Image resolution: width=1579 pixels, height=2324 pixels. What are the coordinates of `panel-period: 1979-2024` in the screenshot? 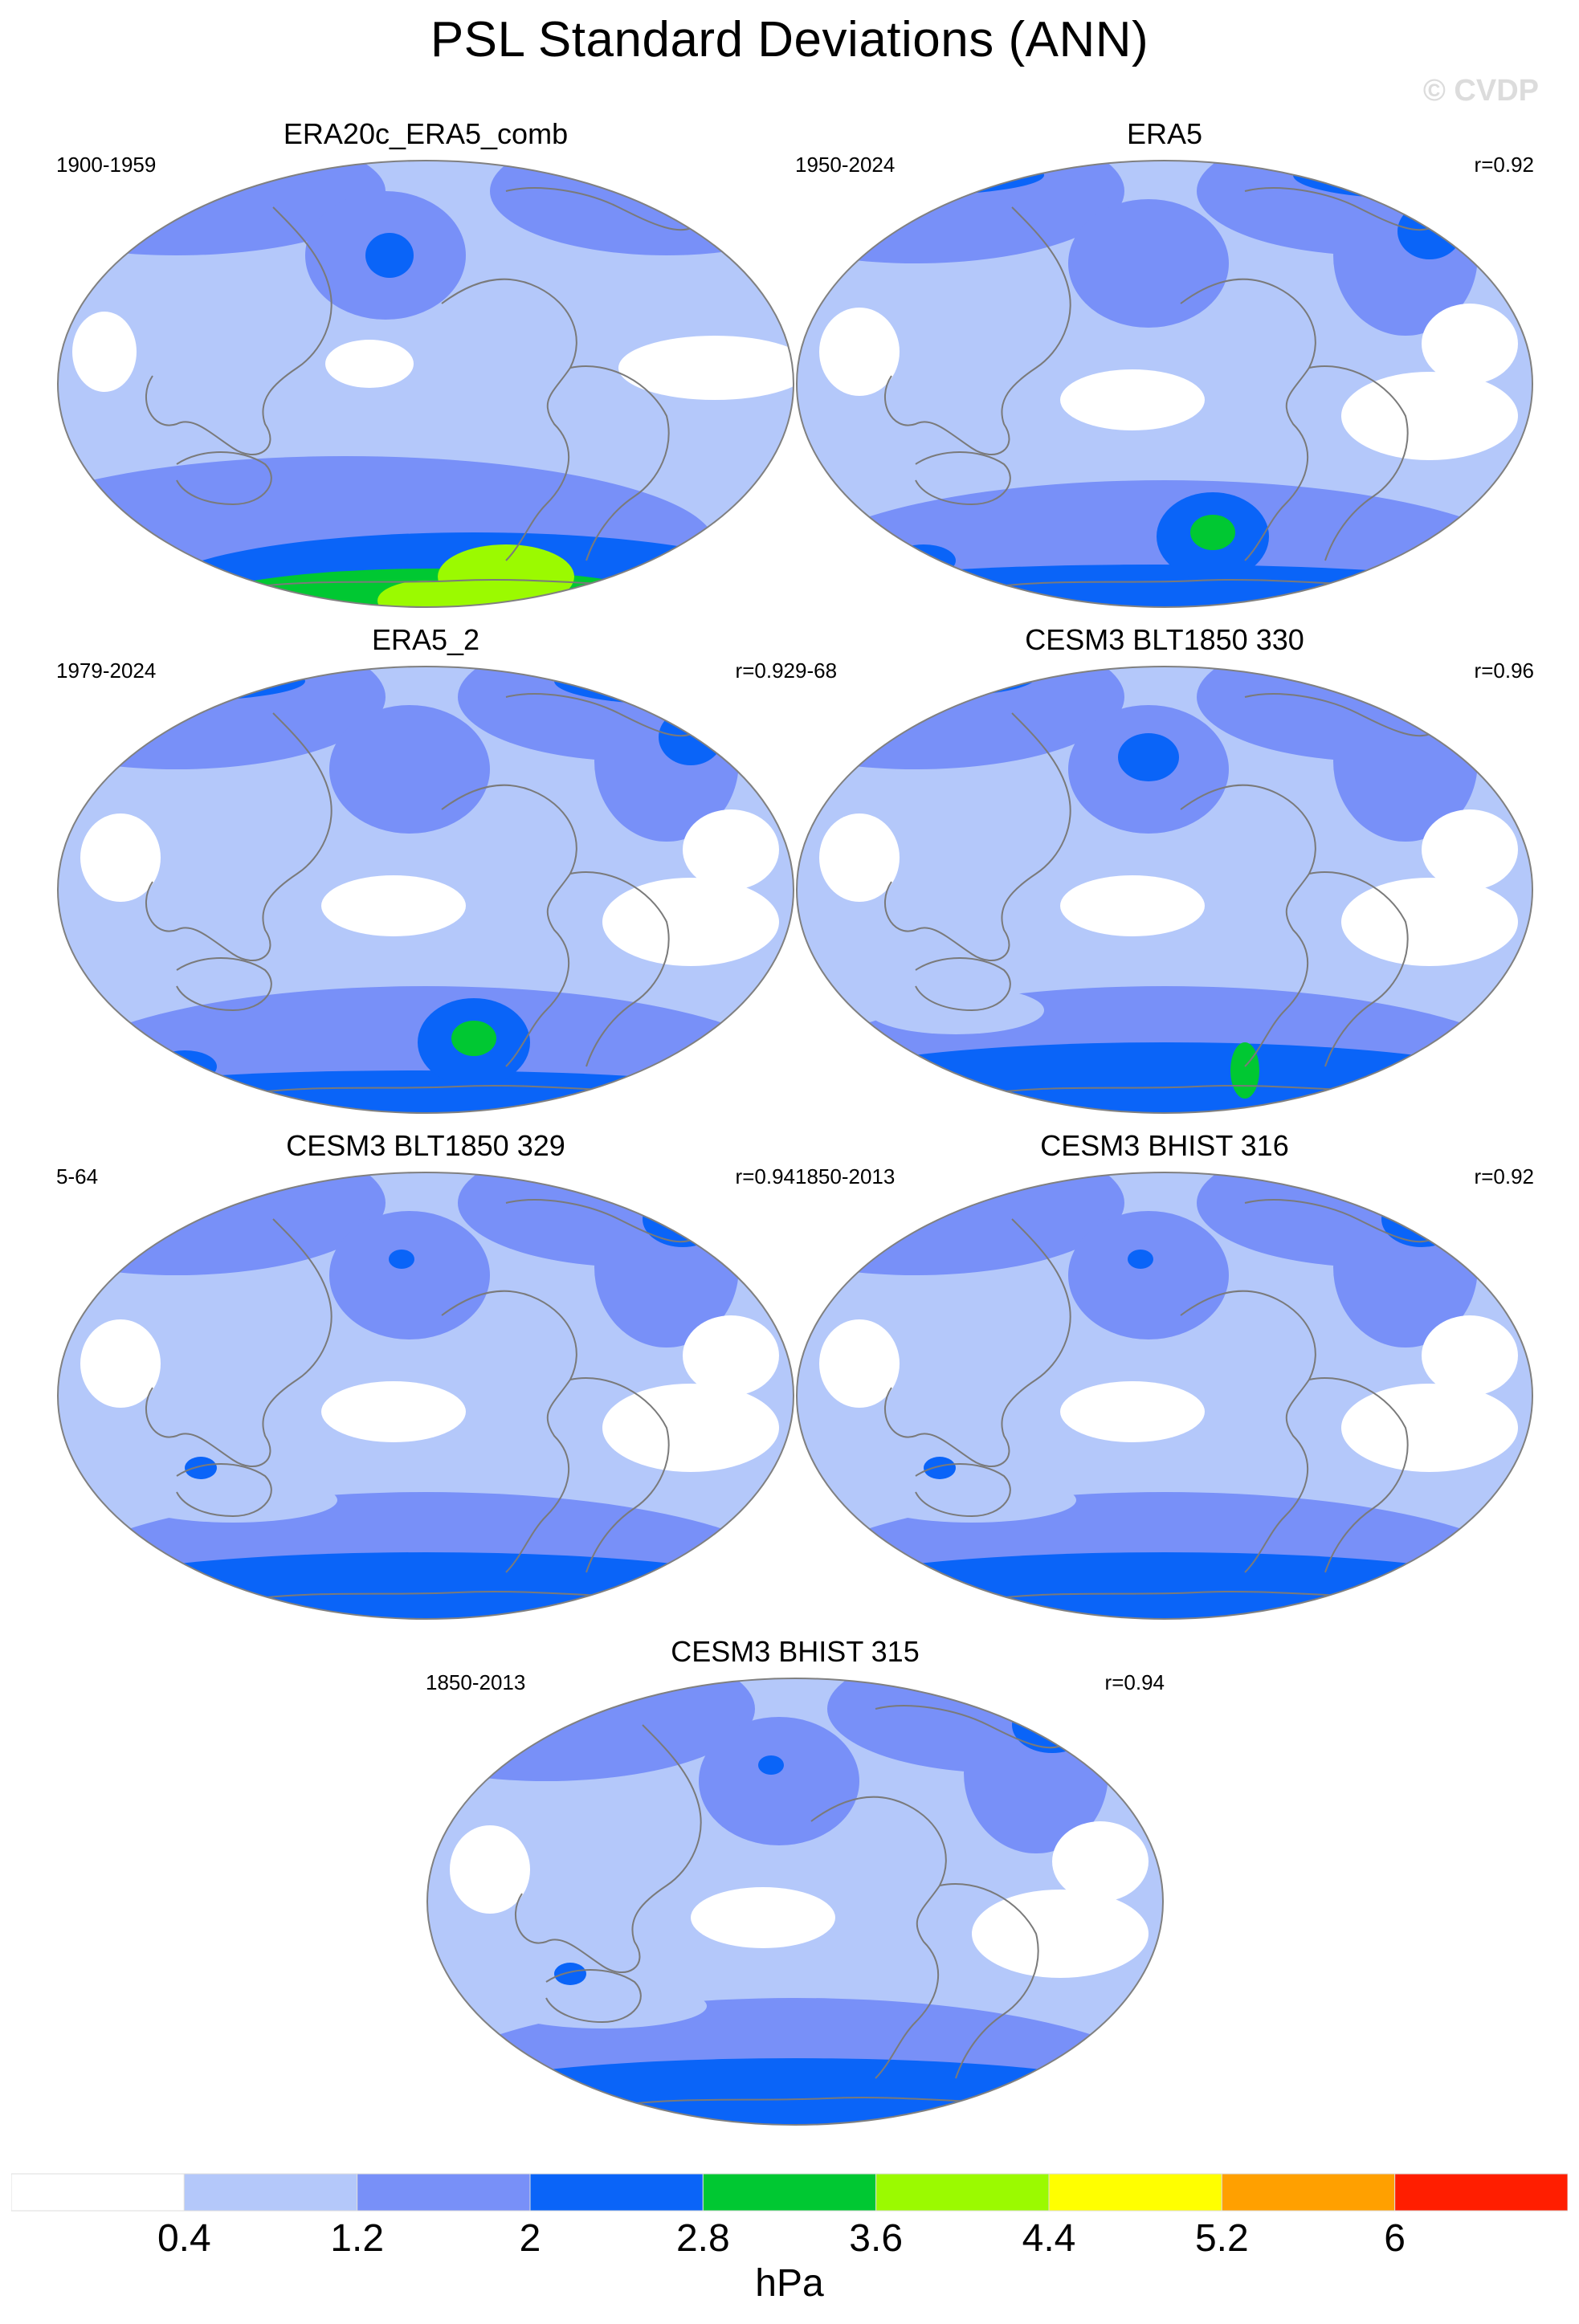 It's located at (106, 670).